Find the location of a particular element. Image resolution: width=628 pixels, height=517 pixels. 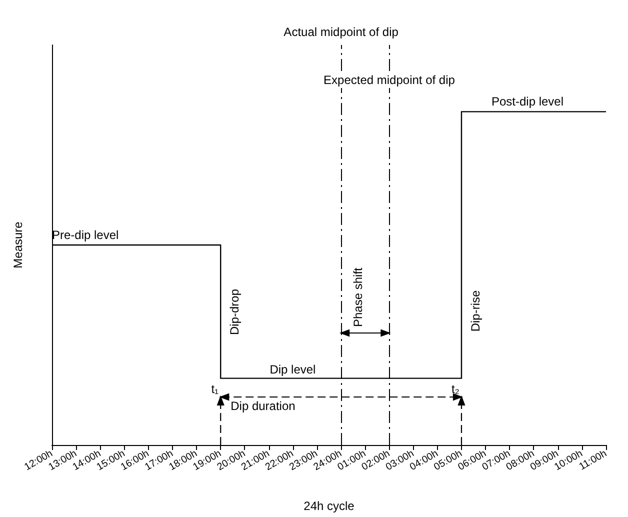

annotation: Dip-drop is located at coordinates (235, 311).